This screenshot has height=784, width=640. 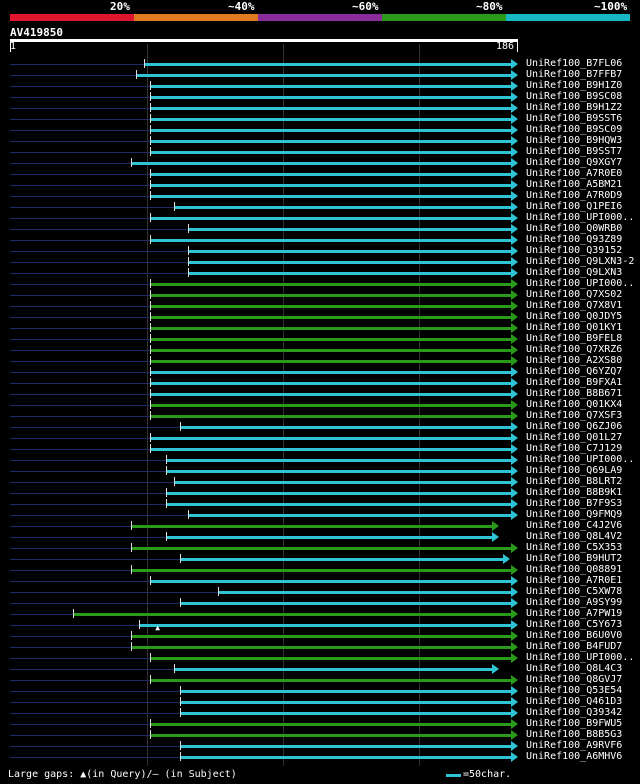 What do you see at coordinates (574, 404) in the screenshot?
I see `hit-label: UniRef100_Q01KX4` at bounding box center [574, 404].